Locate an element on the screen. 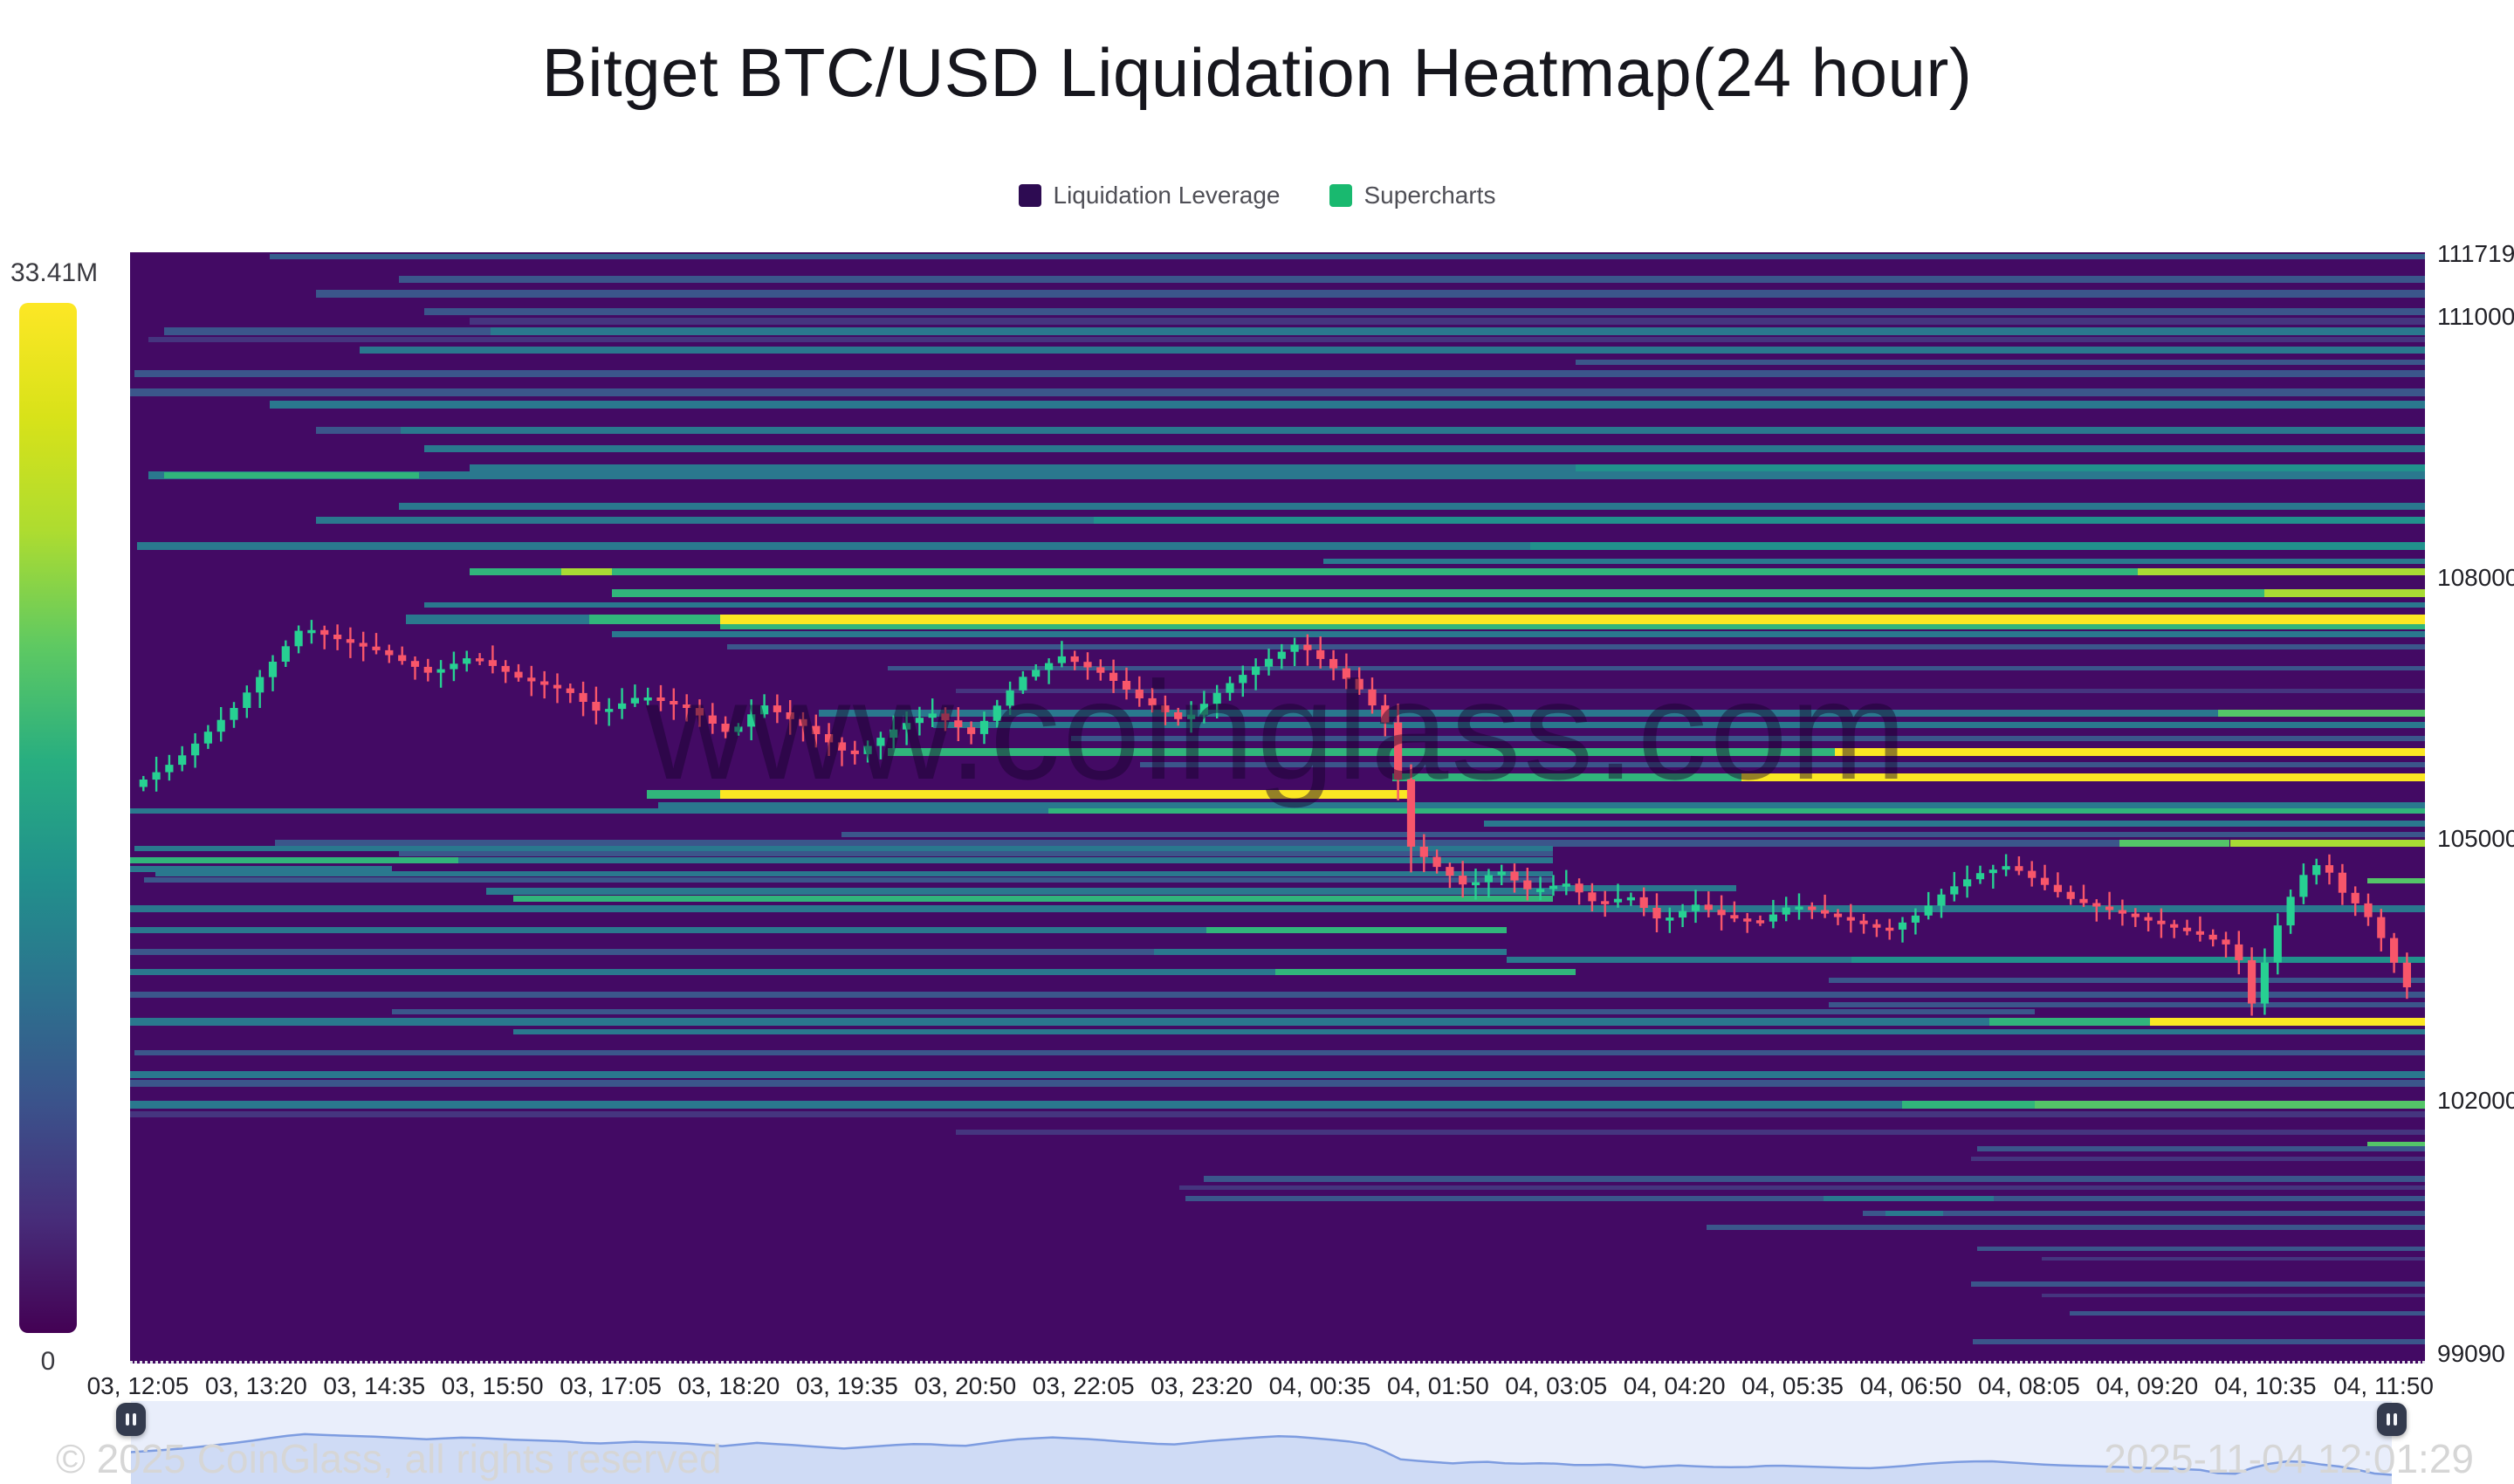  time-axis-label: 03, 23:20 is located at coordinates (1202, 1385).